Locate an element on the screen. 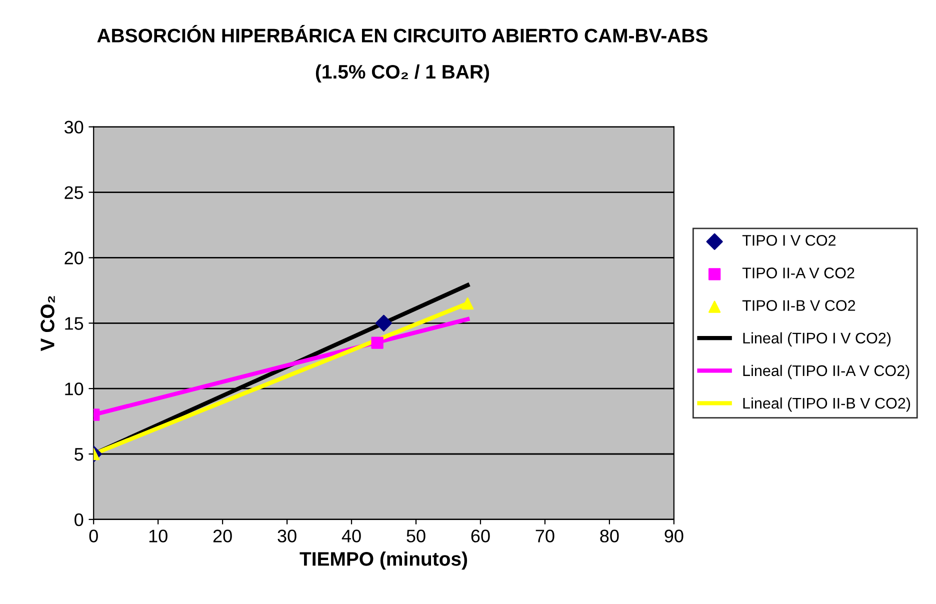 The image size is (936, 604). legend-label: TIPO II-A V CO2 is located at coordinates (798, 273).